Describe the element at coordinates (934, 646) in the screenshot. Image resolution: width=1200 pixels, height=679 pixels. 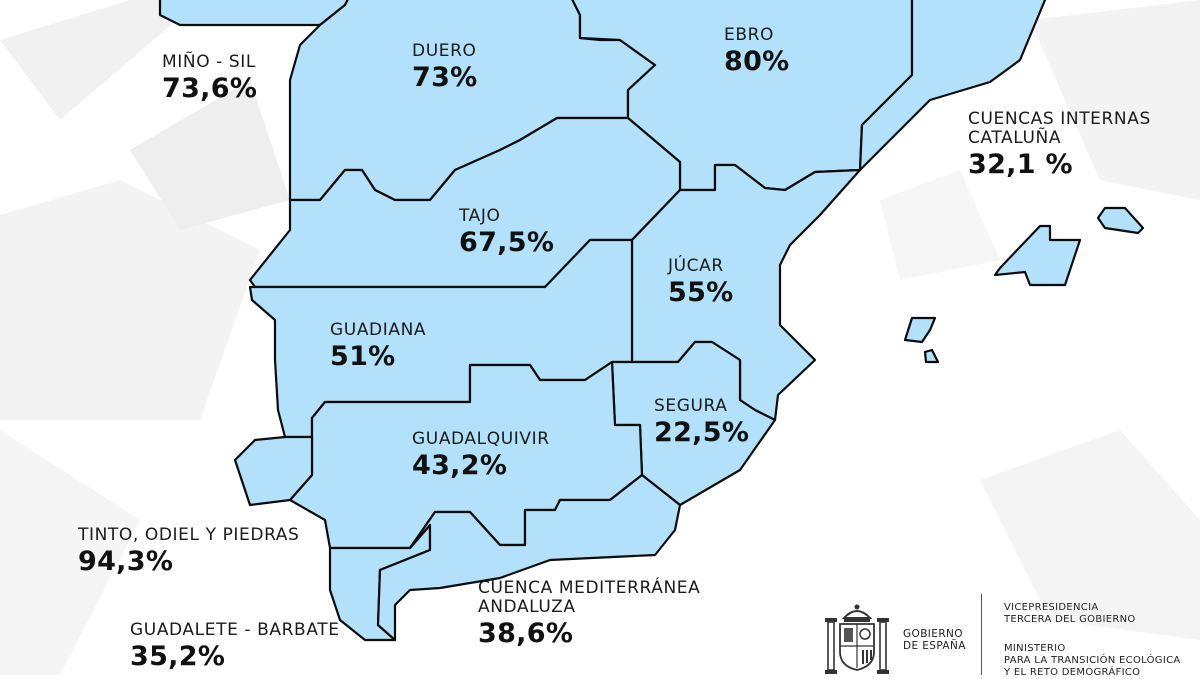
I see `gobierno-line2: DE ESPAÑA` at that location.